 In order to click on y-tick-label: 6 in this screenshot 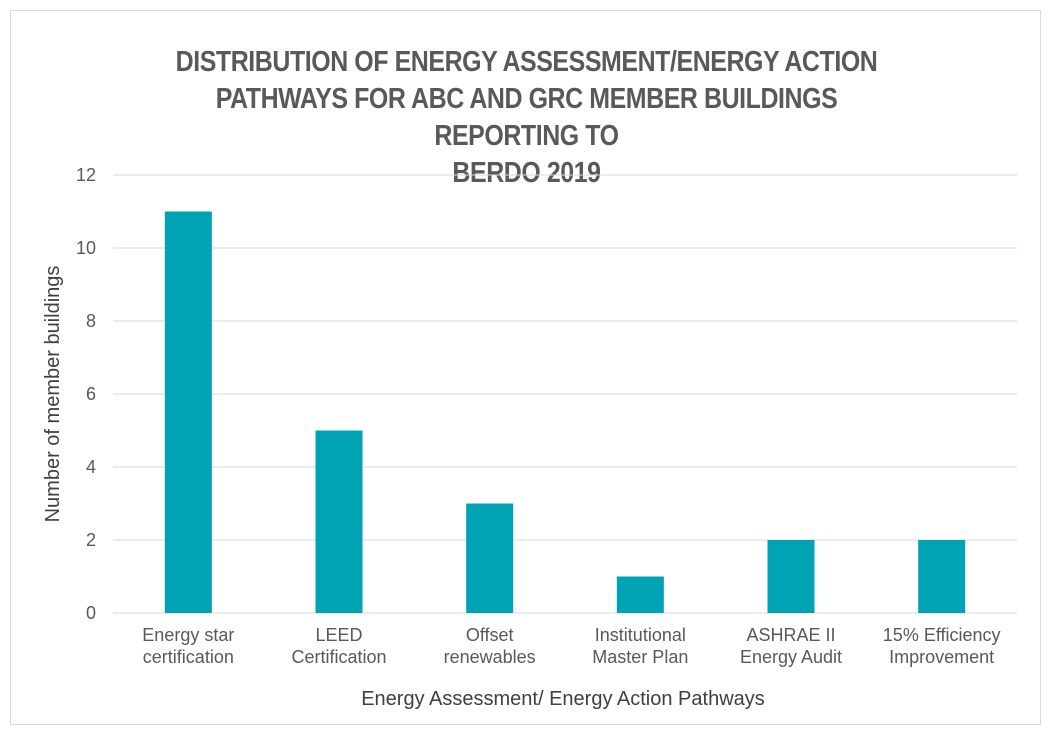, I will do `click(91, 394)`.